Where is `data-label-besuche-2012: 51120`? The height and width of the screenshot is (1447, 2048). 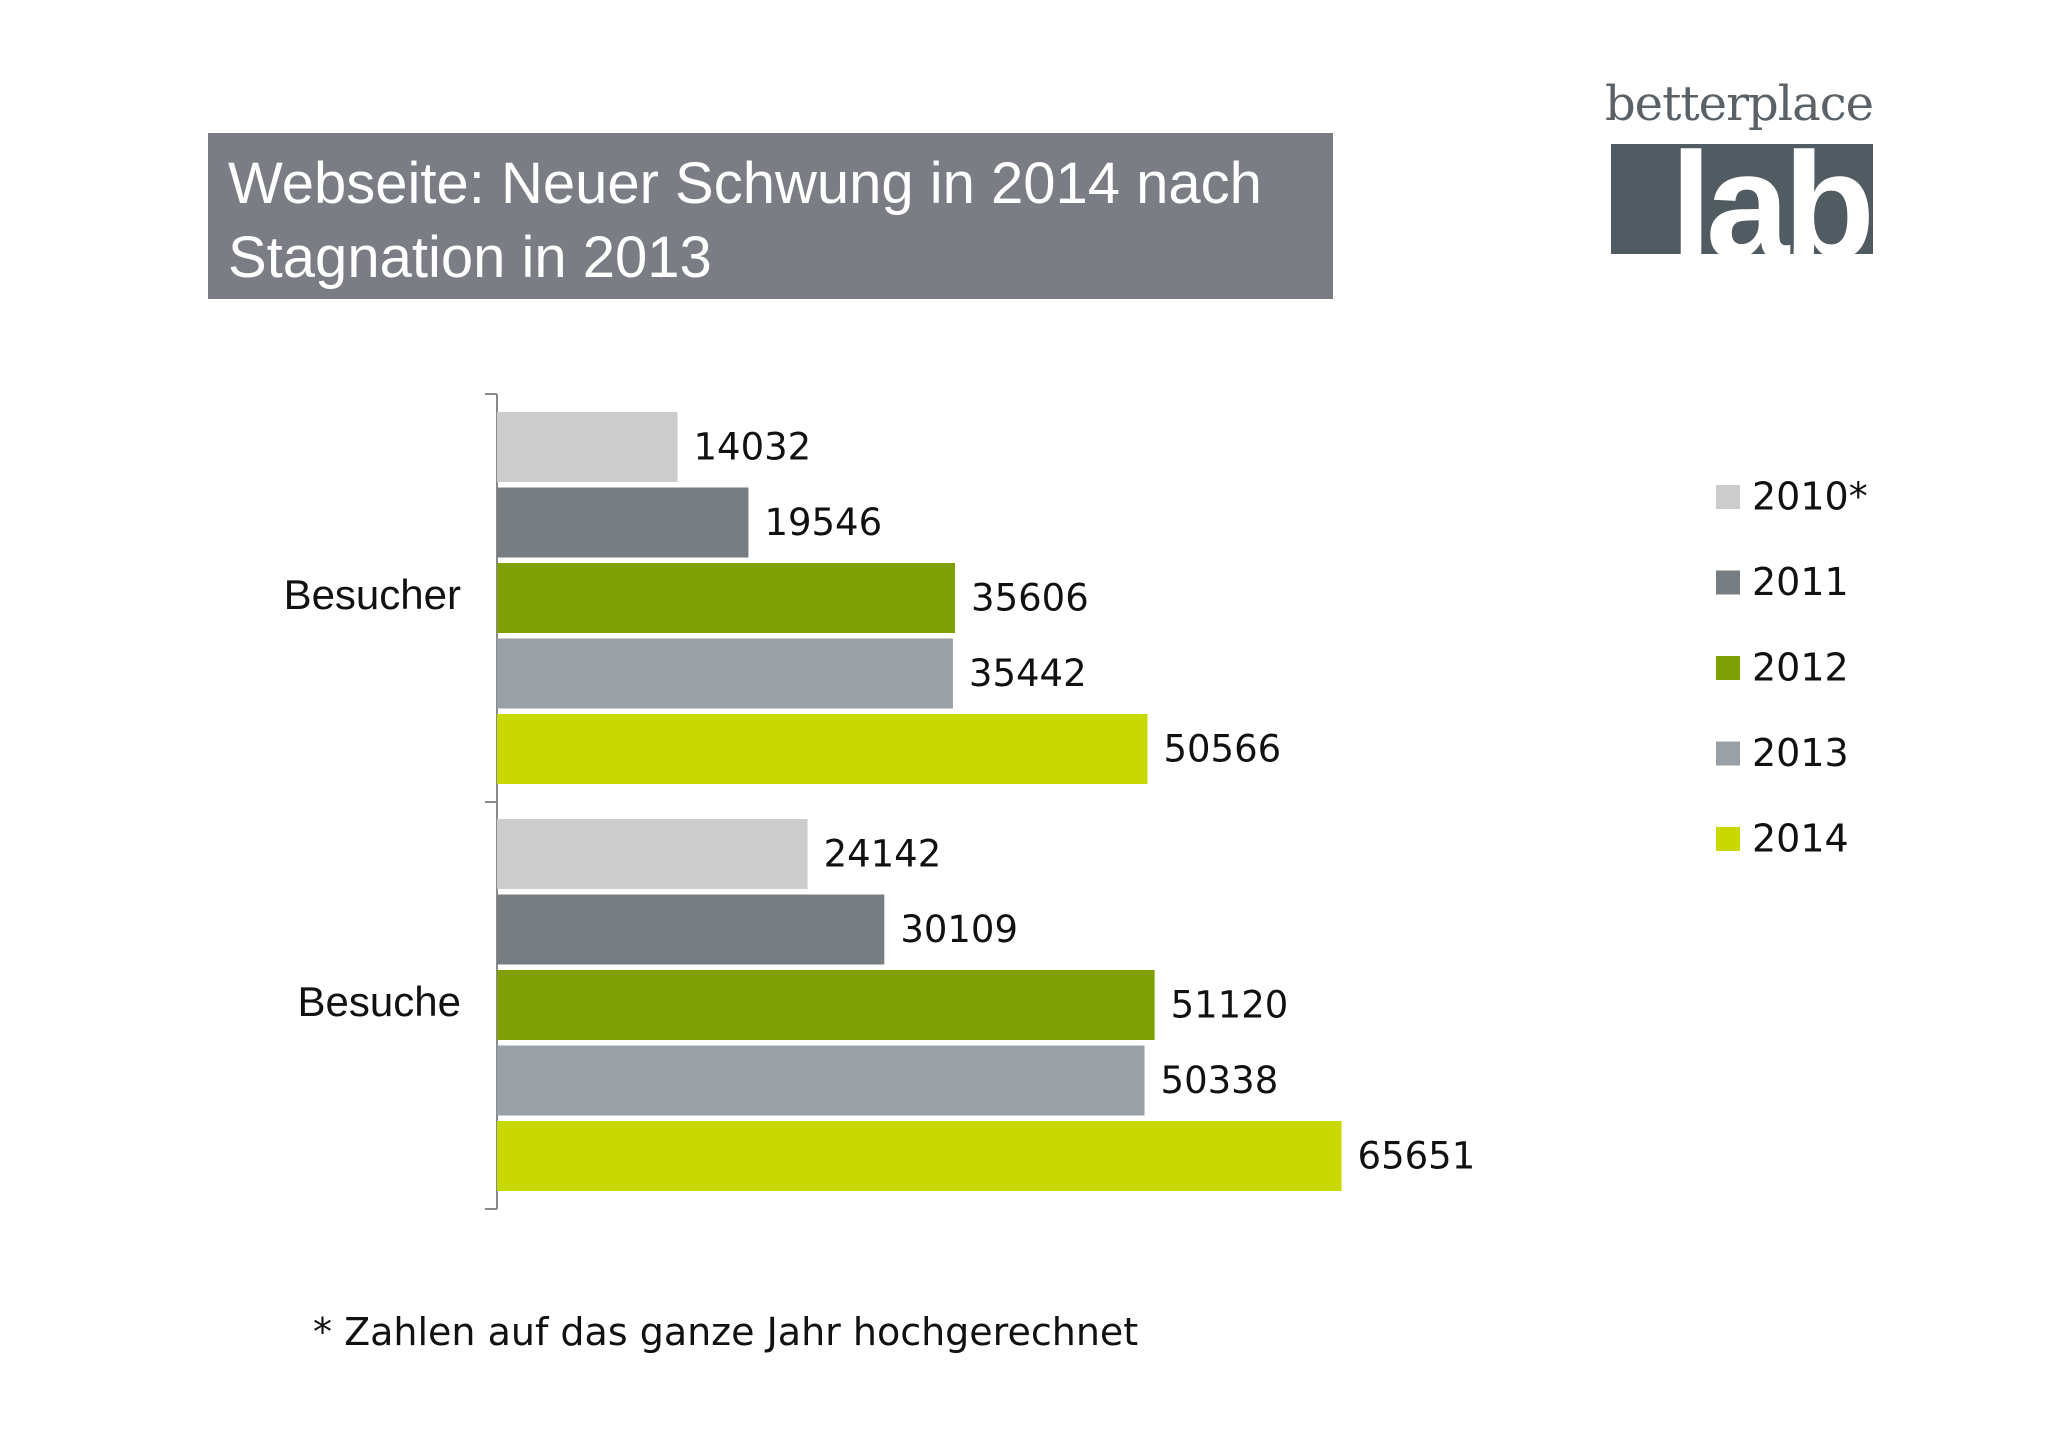
data-label-besuche-2012: 51120 is located at coordinates (1230, 1005).